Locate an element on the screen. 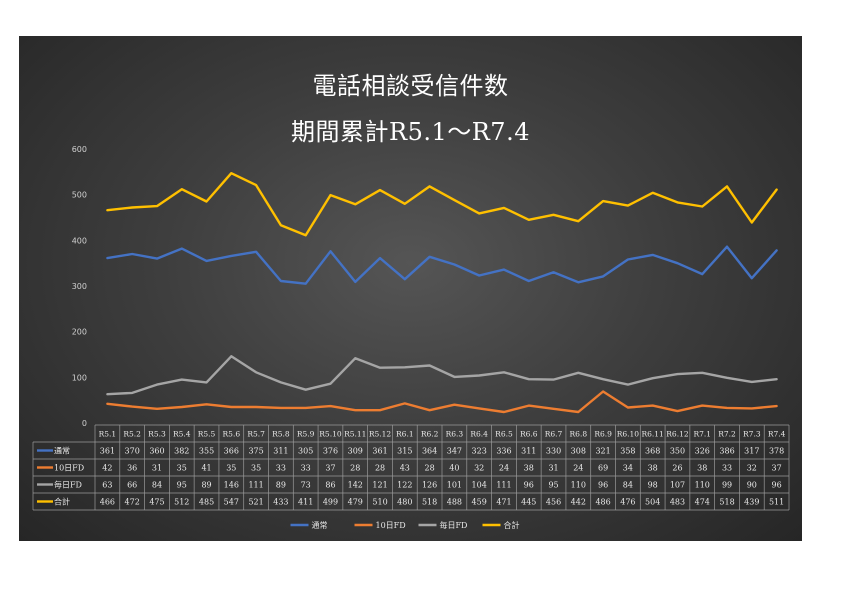  data-value: 41 is located at coordinates (206, 468).